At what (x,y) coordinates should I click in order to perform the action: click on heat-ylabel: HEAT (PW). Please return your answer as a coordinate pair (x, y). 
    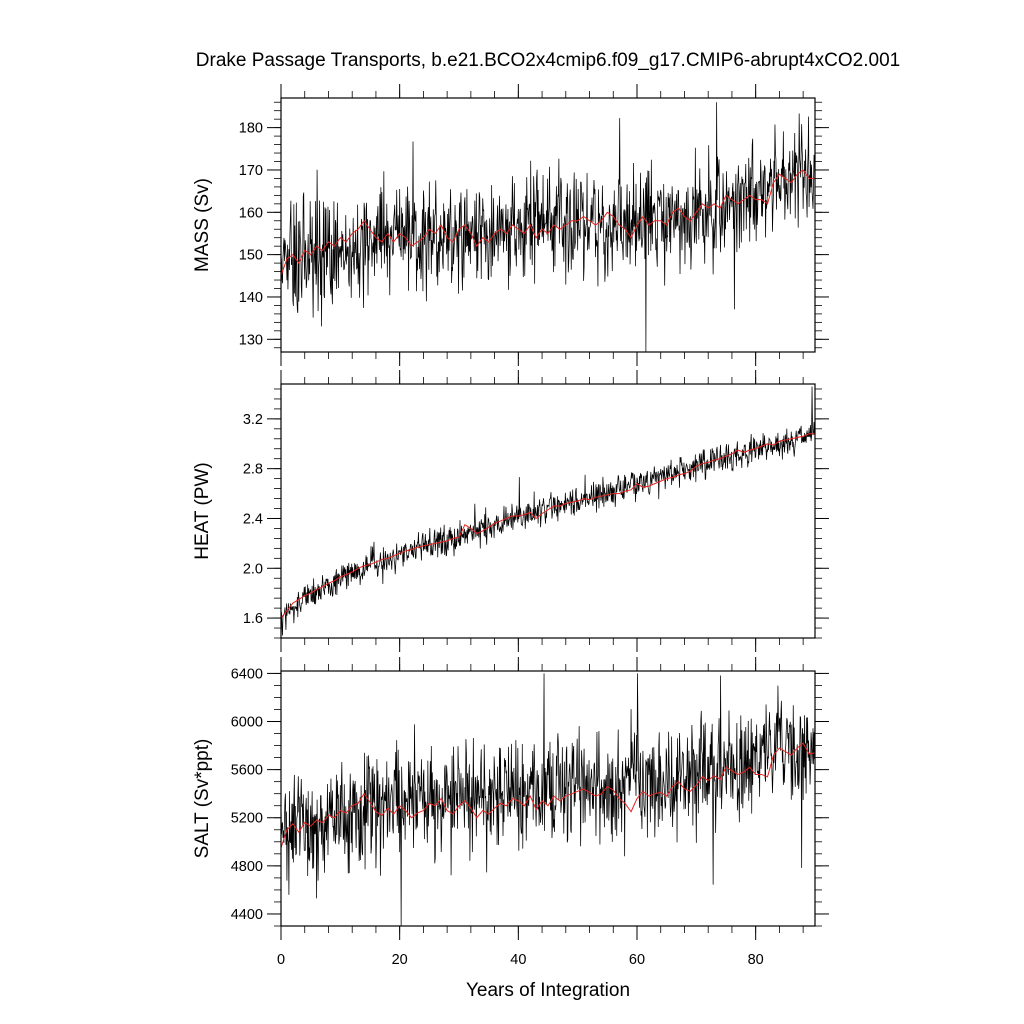
    Looking at the image, I should click on (202, 510).